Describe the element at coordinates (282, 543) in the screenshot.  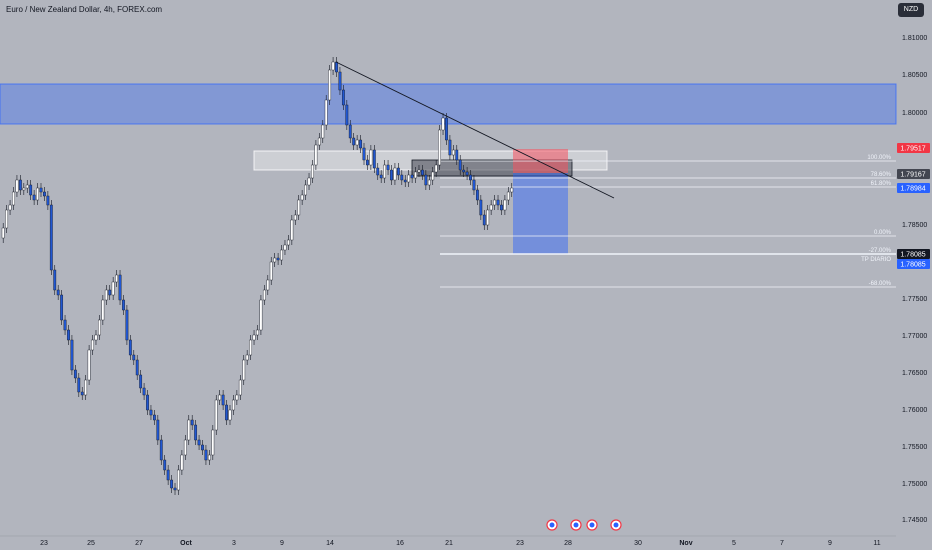
I see `time-axis-label: 9` at that location.